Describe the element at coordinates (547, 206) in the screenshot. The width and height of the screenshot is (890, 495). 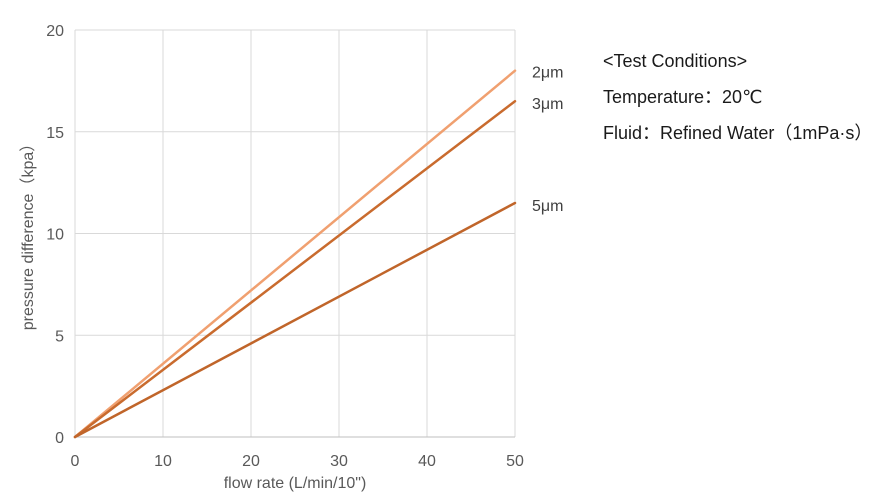
I see `series-label-5μm: 5μm` at that location.